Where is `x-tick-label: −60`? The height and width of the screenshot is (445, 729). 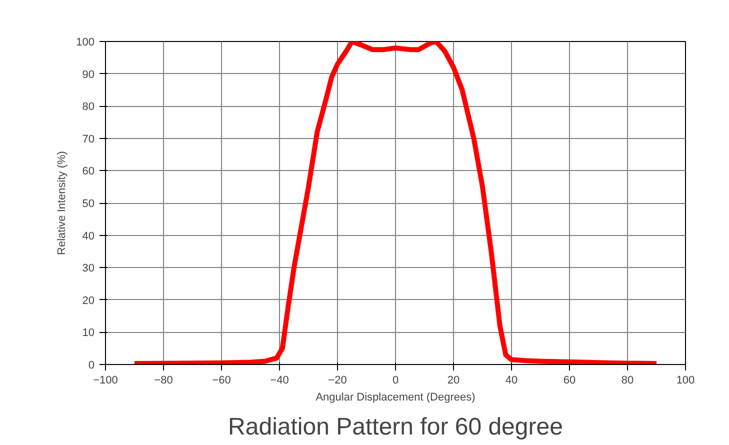 x-tick-label: −60 is located at coordinates (221, 380).